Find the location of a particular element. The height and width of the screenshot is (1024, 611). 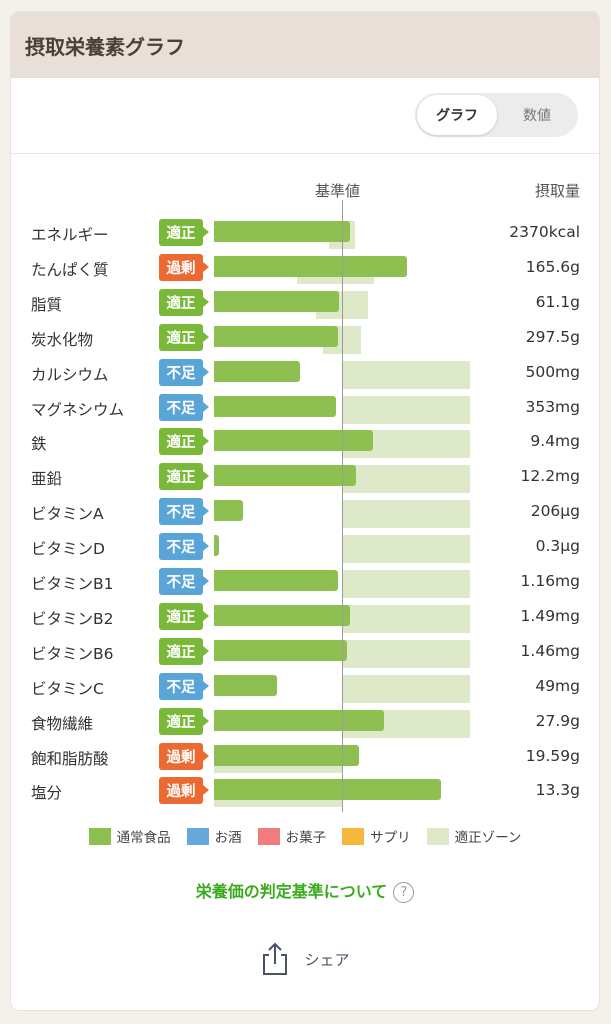

nutrient-row: カルシウム 不足 500mg is located at coordinates (305, 373).